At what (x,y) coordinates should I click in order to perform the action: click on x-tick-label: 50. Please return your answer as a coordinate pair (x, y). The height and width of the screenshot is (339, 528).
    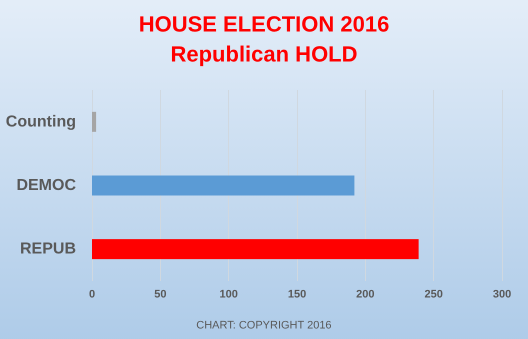
    Looking at the image, I should click on (160, 294).